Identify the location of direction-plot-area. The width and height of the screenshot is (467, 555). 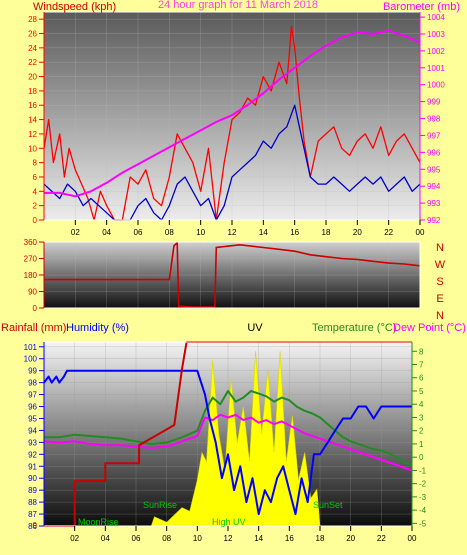
(232, 275).